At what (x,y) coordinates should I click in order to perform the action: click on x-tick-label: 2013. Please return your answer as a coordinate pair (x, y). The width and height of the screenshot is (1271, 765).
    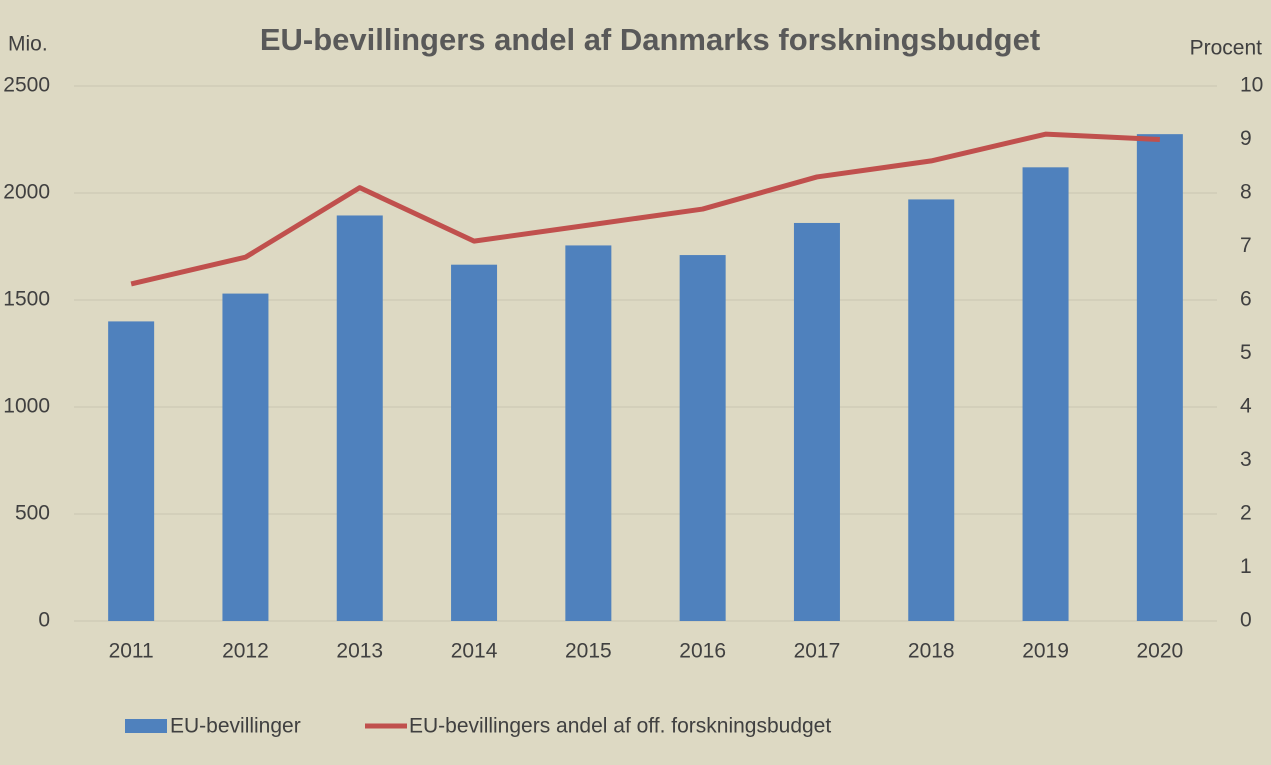
    Looking at the image, I should click on (359, 651).